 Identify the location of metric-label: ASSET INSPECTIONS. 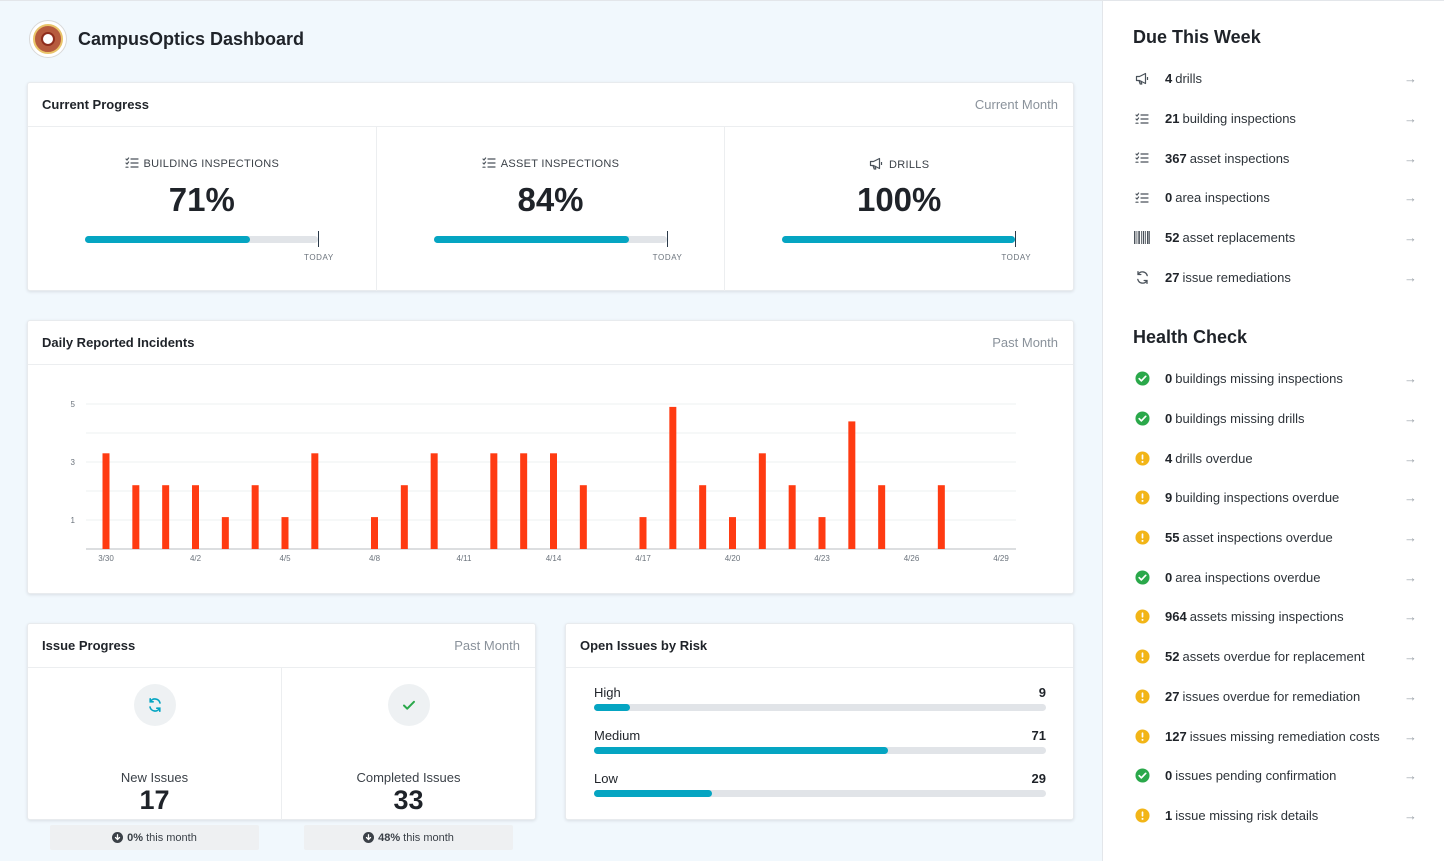
(551, 163).